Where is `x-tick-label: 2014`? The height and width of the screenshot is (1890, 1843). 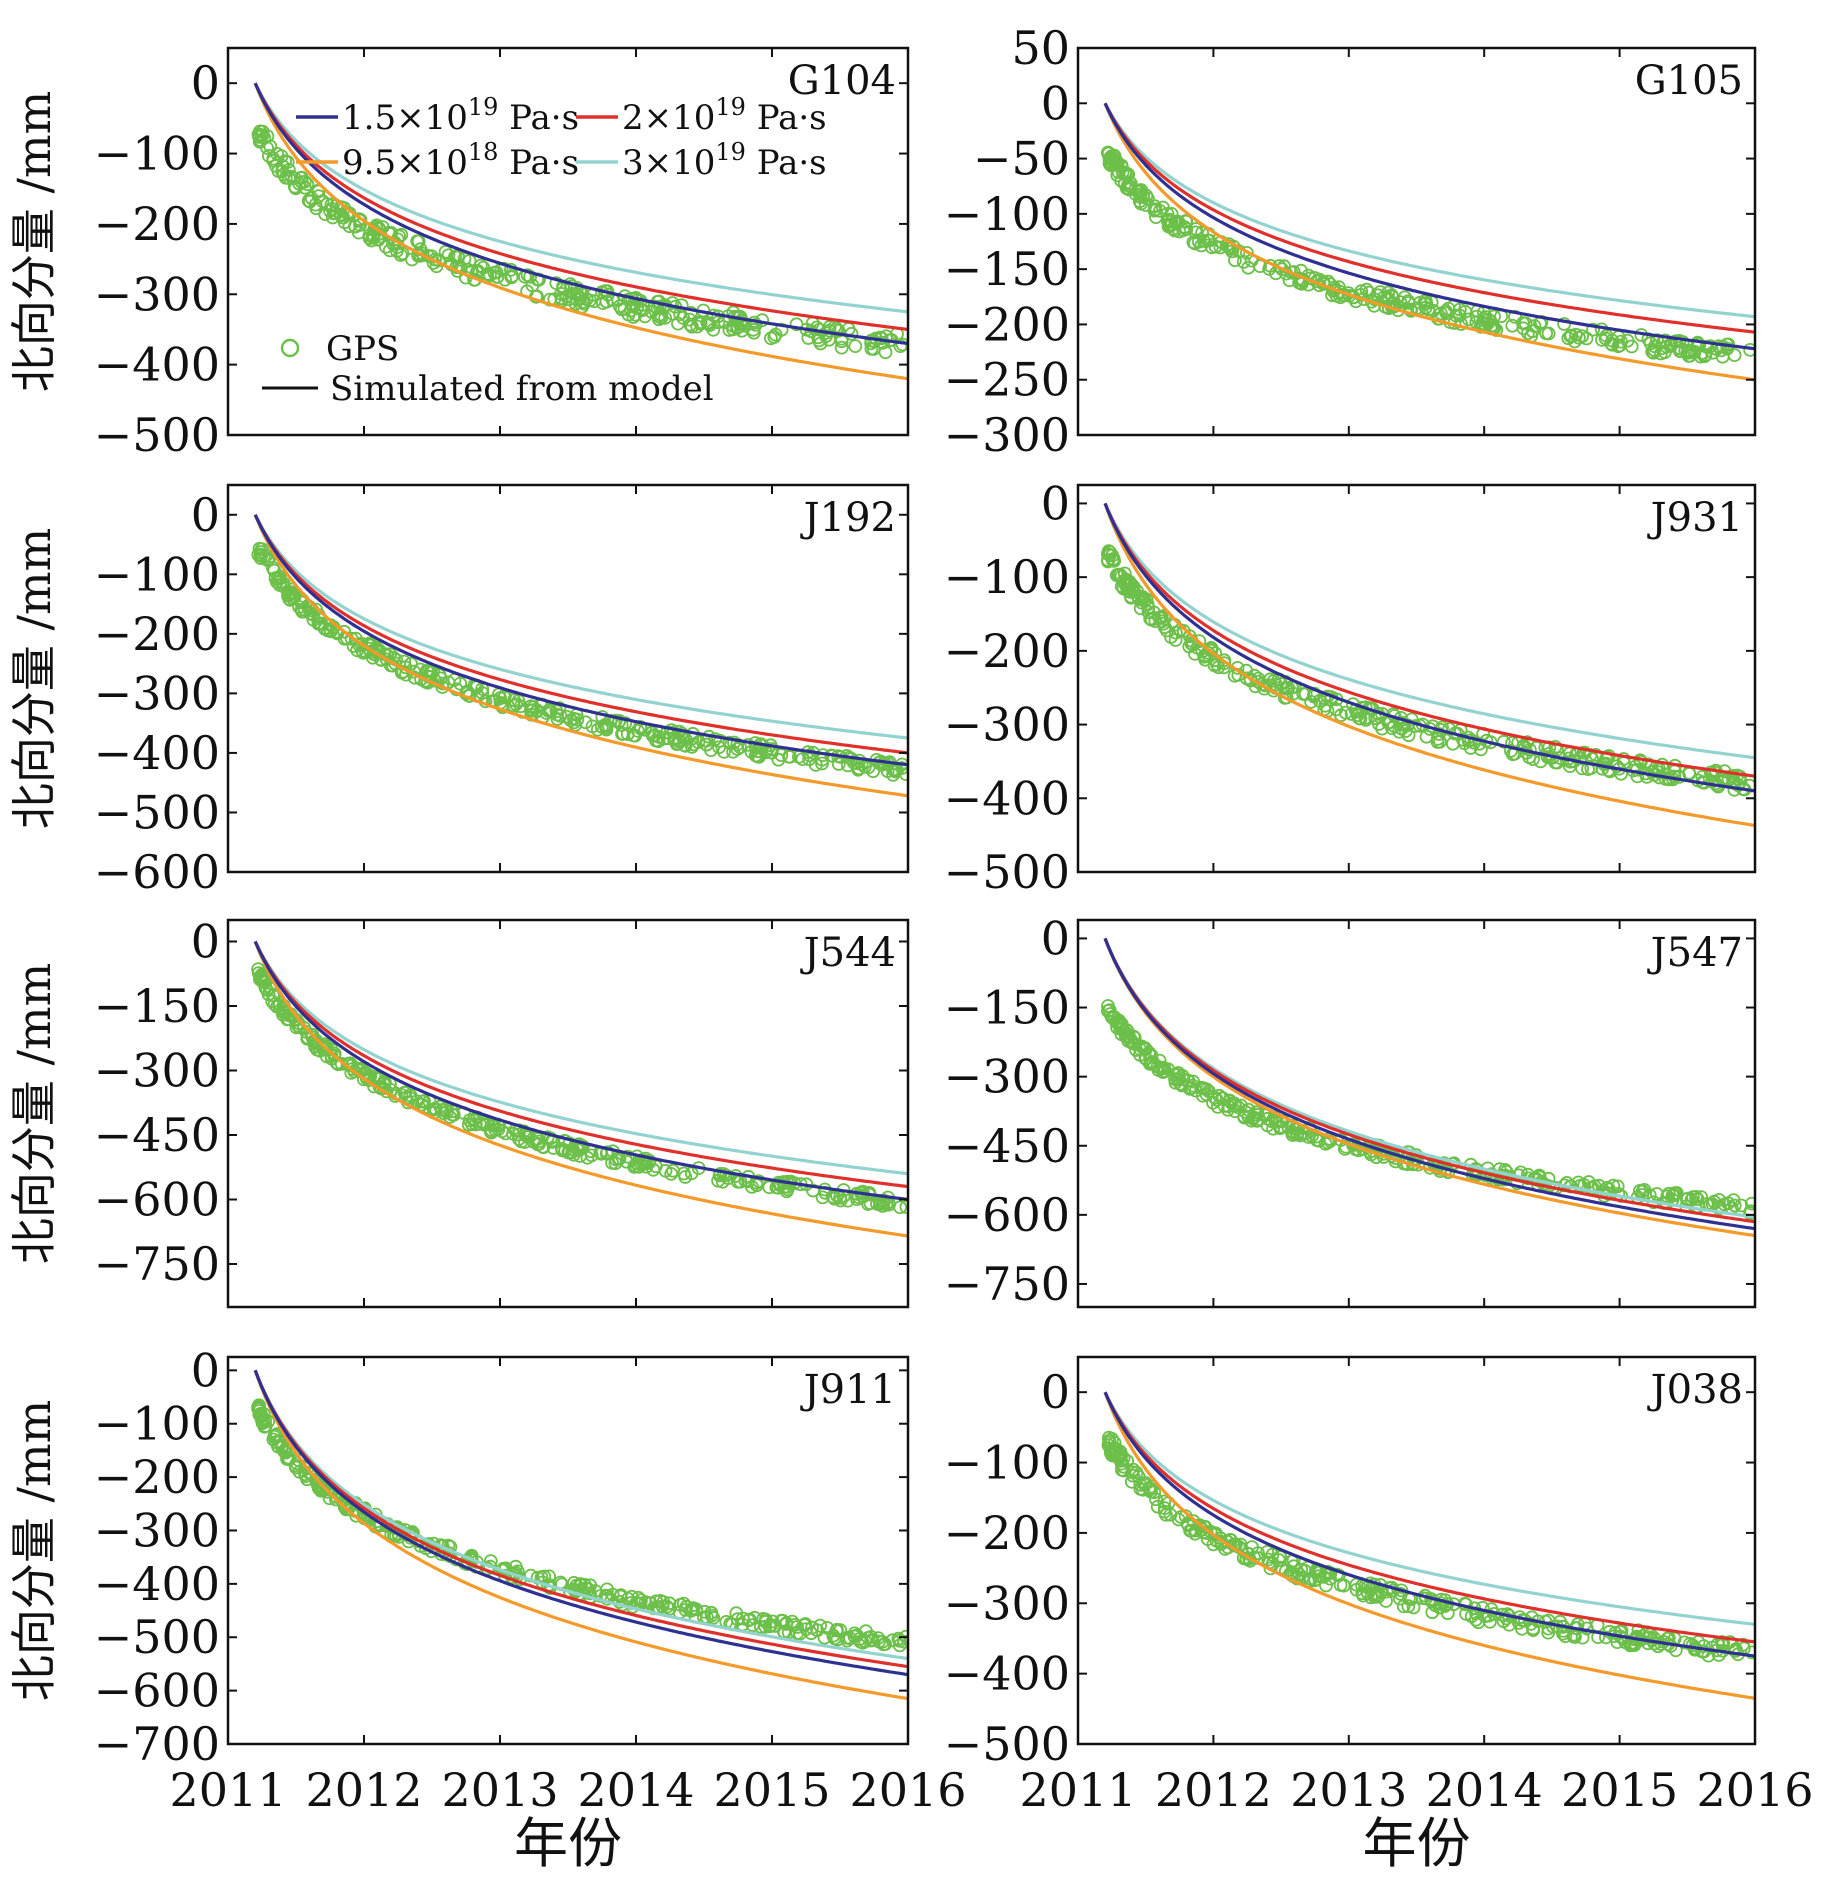 x-tick-label: 2014 is located at coordinates (635, 1790).